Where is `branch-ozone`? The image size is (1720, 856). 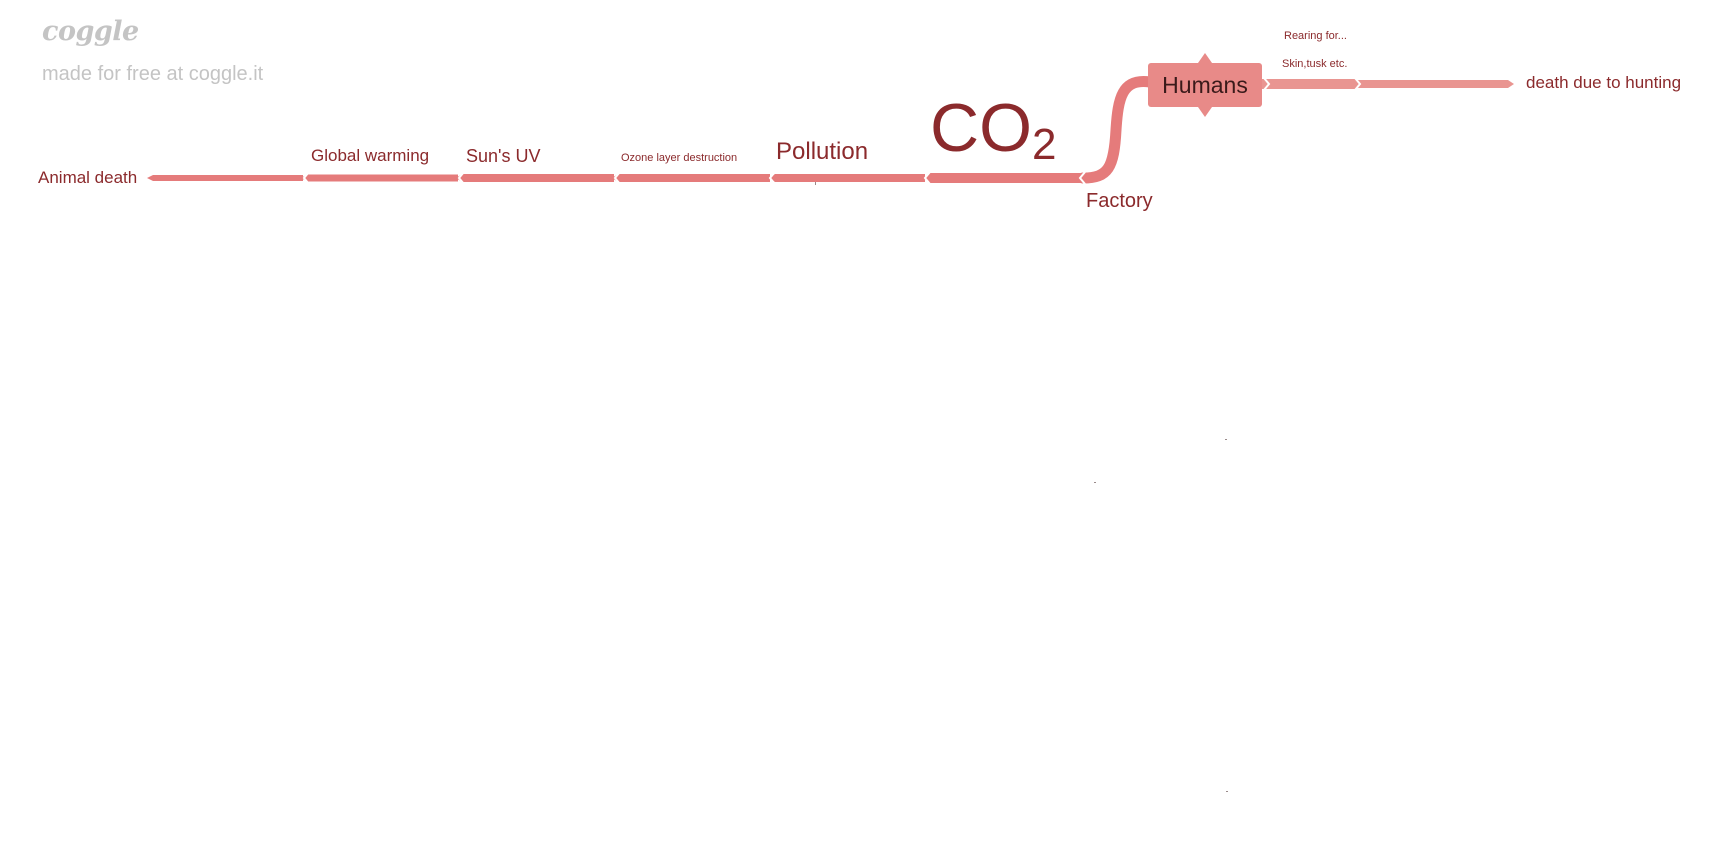
branch-ozone is located at coordinates (691, 178).